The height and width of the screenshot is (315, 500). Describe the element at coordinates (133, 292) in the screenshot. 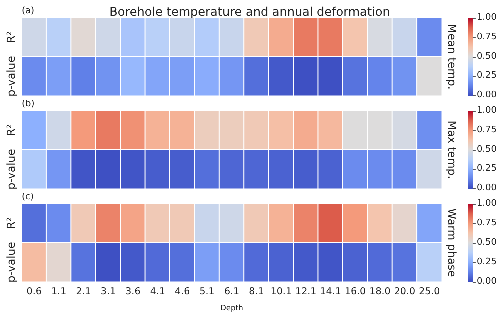

I see `x-tick-label: 3.6` at that location.